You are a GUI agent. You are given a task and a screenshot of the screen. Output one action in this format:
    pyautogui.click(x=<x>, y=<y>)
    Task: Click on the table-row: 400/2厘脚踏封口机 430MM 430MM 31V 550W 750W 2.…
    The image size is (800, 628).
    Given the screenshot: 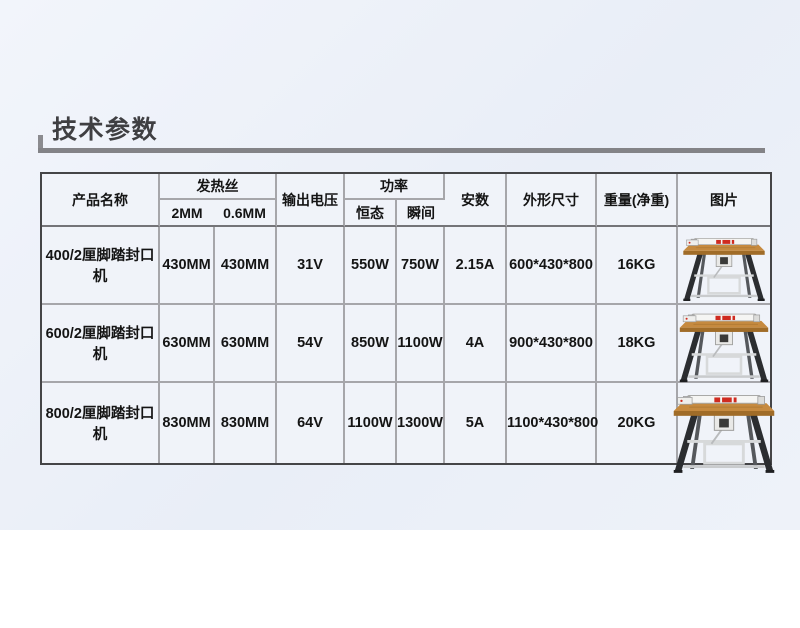 What is the action you would take?
    pyautogui.click(x=406, y=266)
    